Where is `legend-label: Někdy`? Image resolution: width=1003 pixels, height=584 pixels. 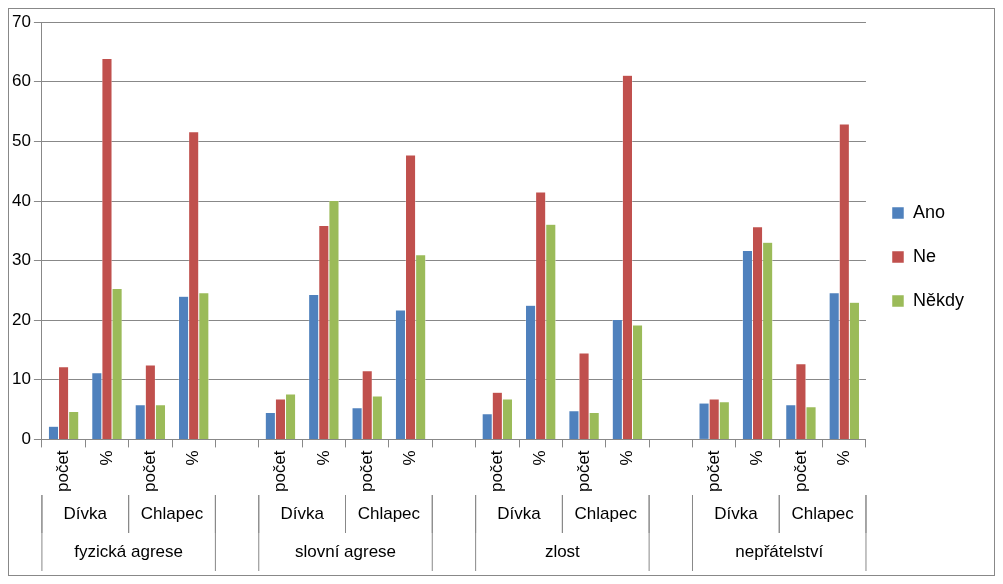 legend-label: Někdy is located at coordinates (938, 299).